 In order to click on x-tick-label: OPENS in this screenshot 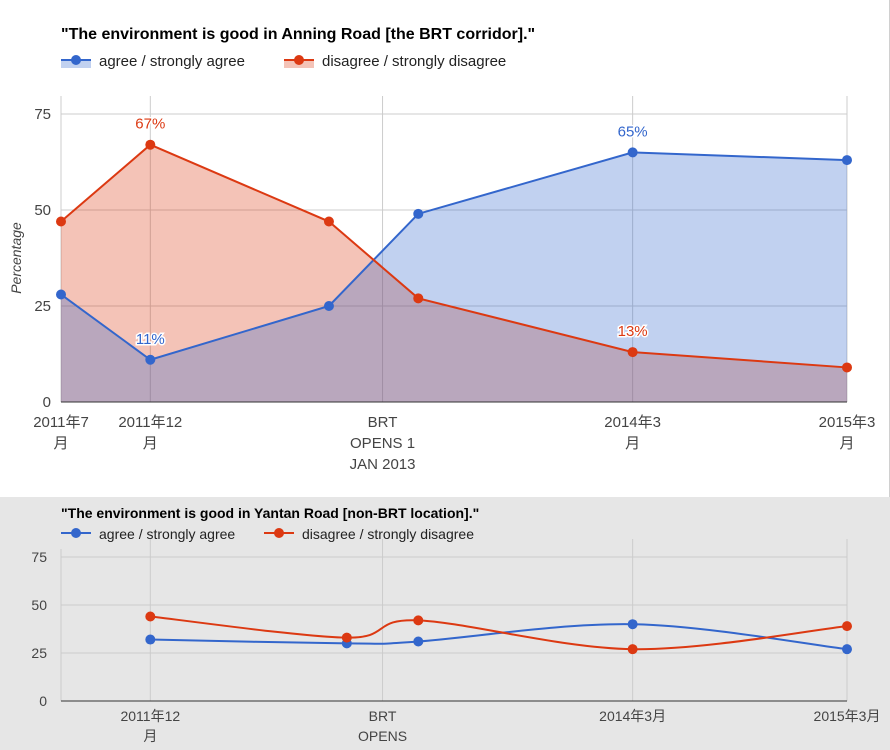, I will do `click(382, 736)`.